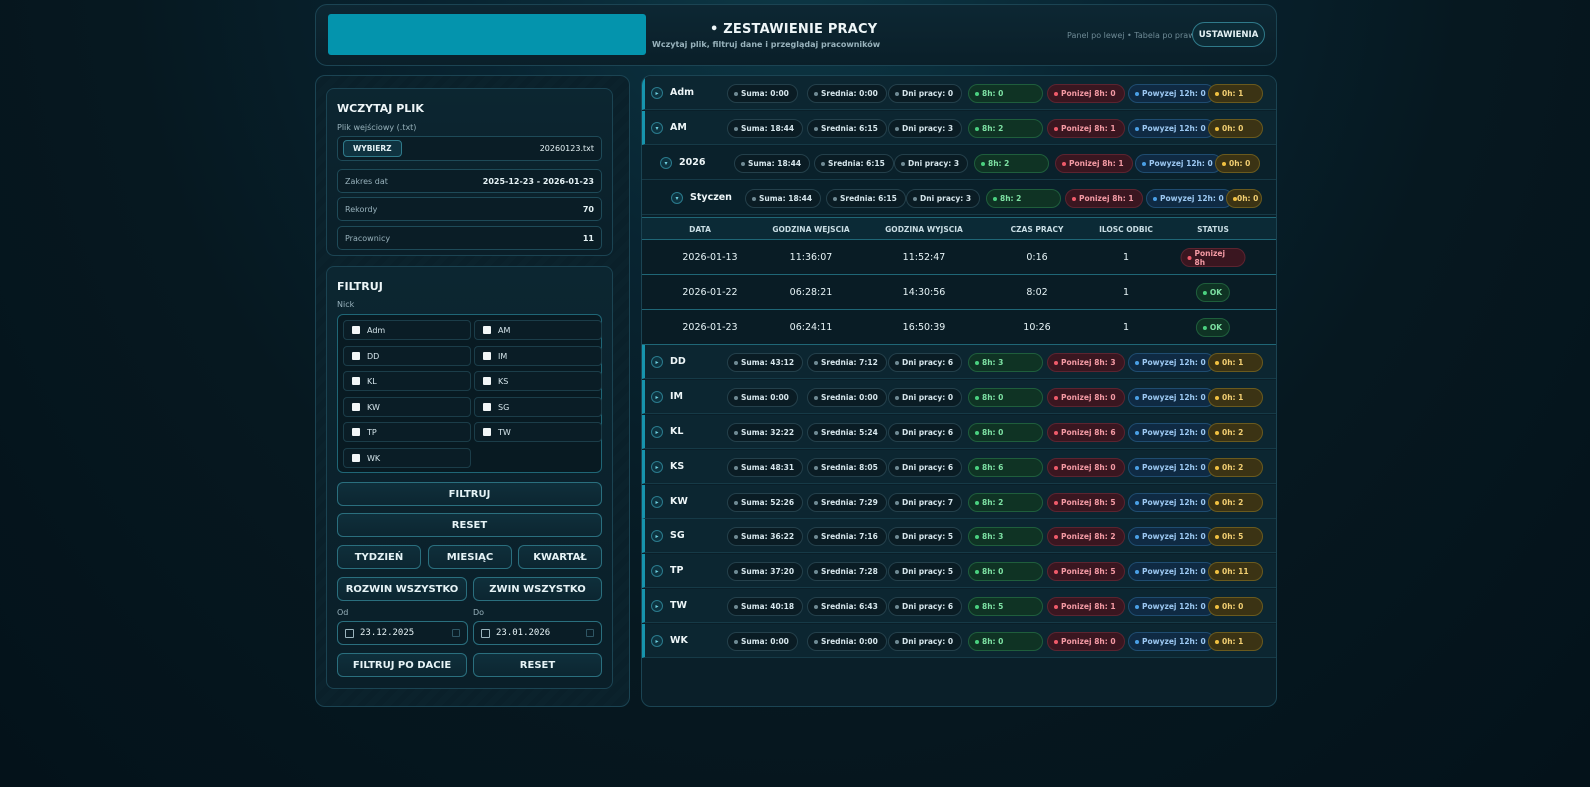  What do you see at coordinates (504, 407) in the screenshot?
I see `nick-label: SG` at bounding box center [504, 407].